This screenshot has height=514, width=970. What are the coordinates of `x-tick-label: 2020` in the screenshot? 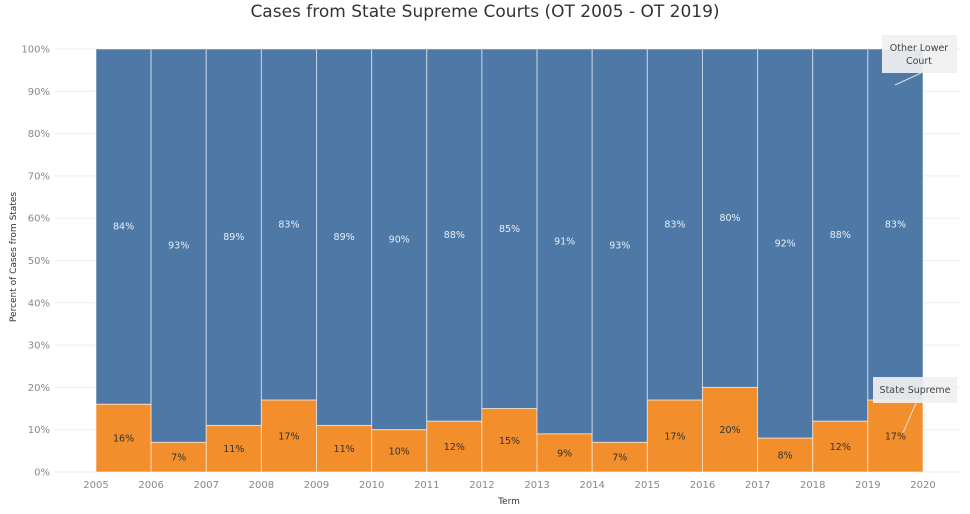 It's located at (922, 485).